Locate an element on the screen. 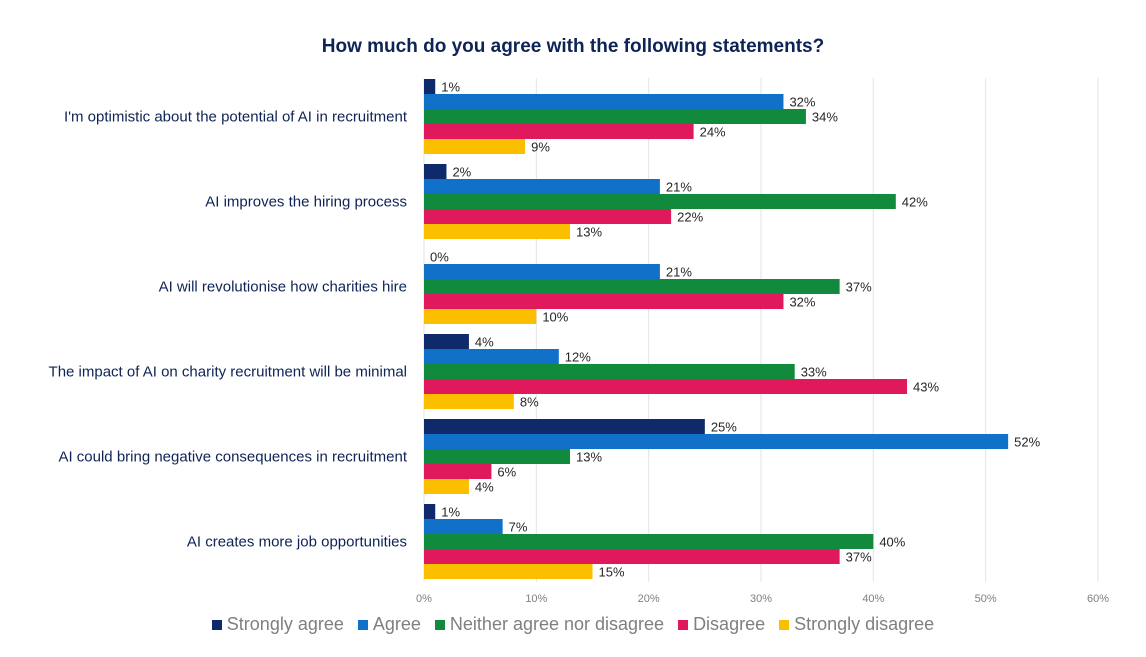 The width and height of the screenshot is (1146, 657). data-label: 15% is located at coordinates (612, 572).